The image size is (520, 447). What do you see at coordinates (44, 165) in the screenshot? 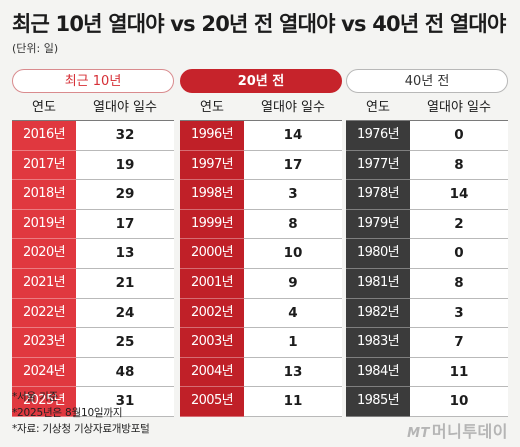
I see `year-cell: 2017년` at bounding box center [44, 165].